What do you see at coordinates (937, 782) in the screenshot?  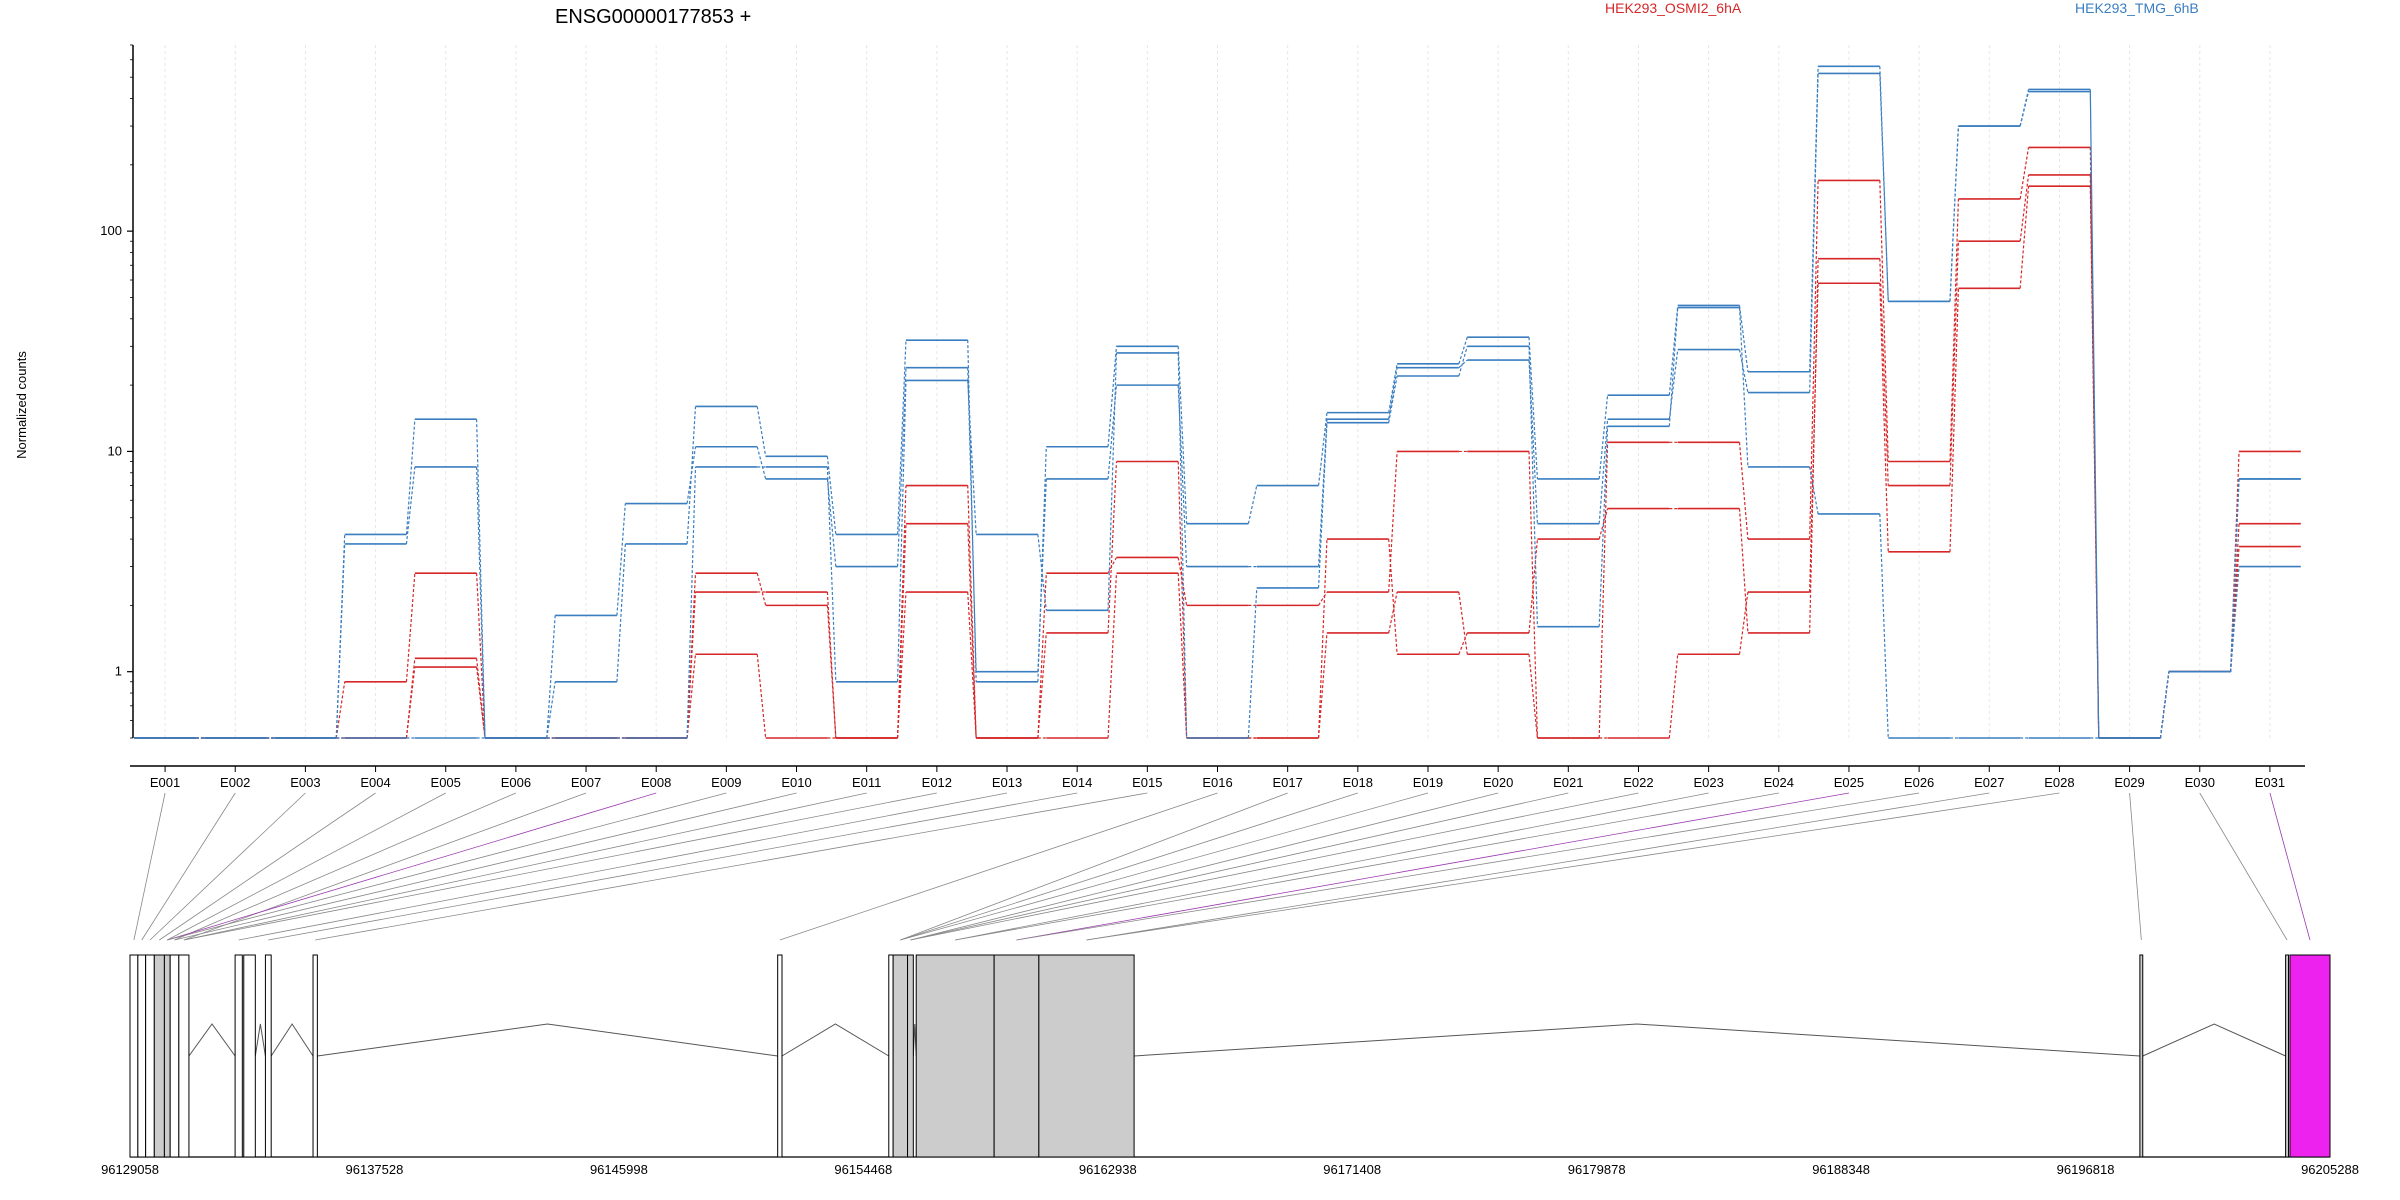 I see `x-tick-label: E012` at bounding box center [937, 782].